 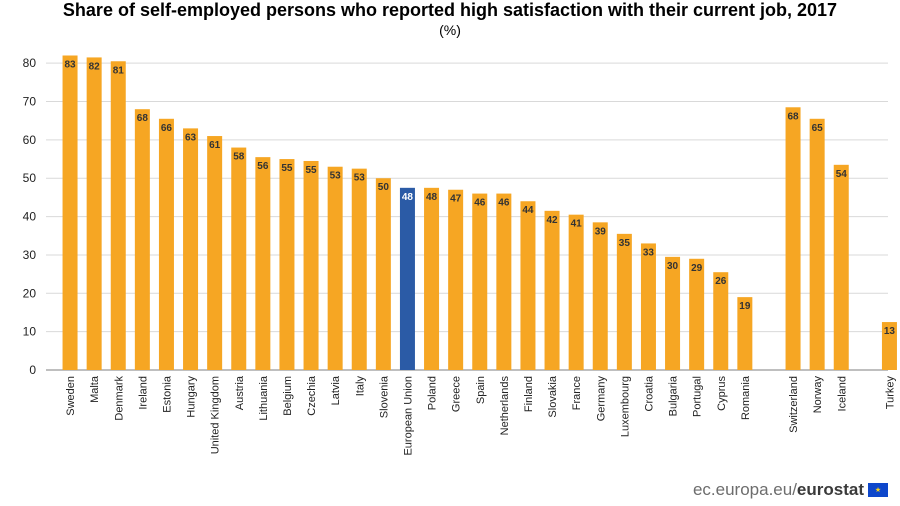 What do you see at coordinates (95, 389) in the screenshot?
I see `x-tick-label: Malta` at bounding box center [95, 389].